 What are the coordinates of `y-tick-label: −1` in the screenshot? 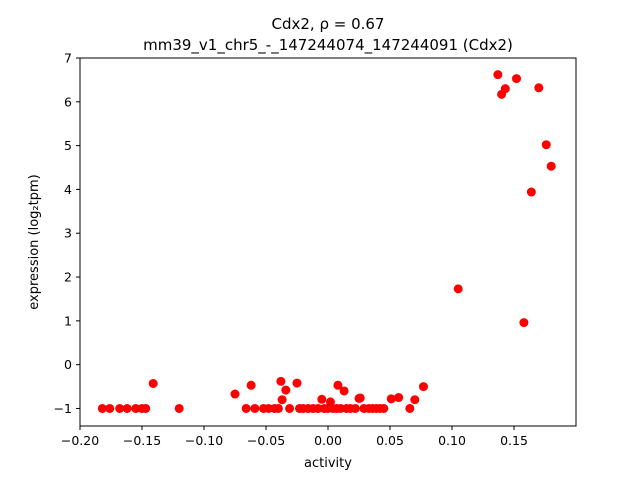 It's located at (63, 408).